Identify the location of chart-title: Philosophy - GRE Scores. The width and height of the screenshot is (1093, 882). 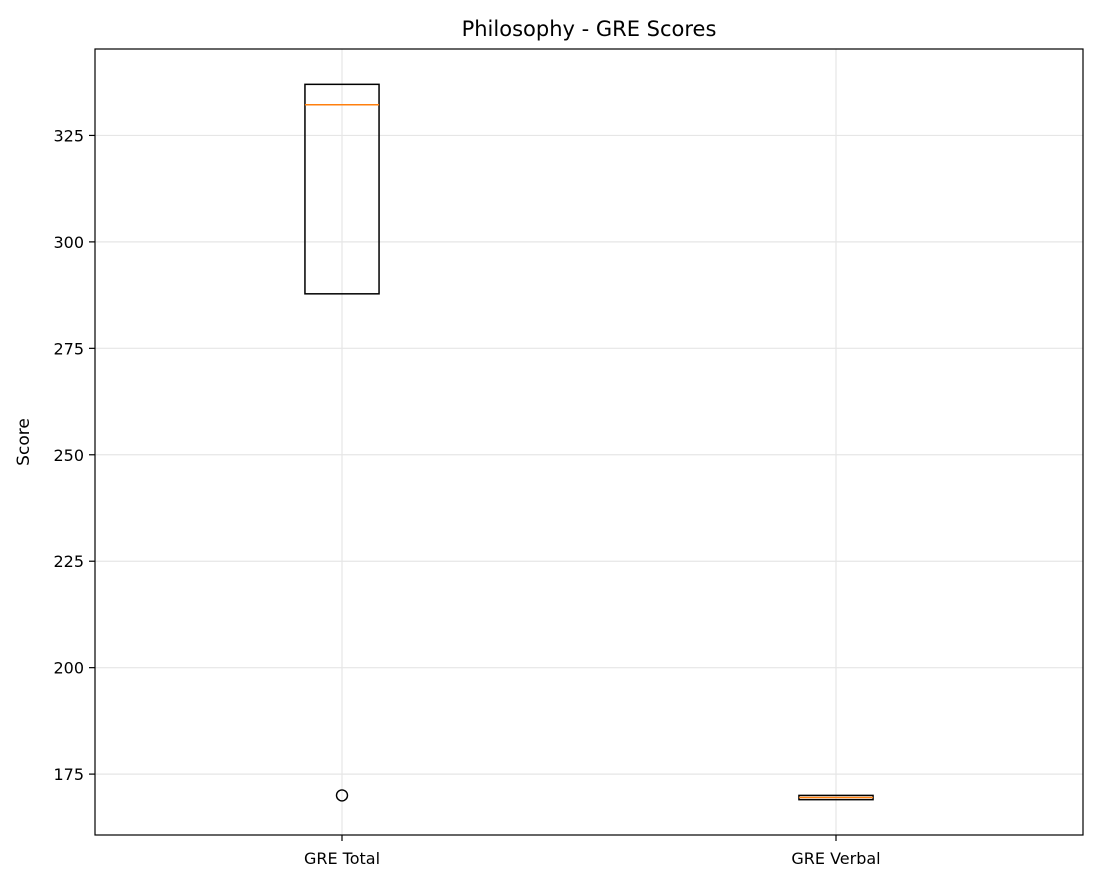
(589, 29).